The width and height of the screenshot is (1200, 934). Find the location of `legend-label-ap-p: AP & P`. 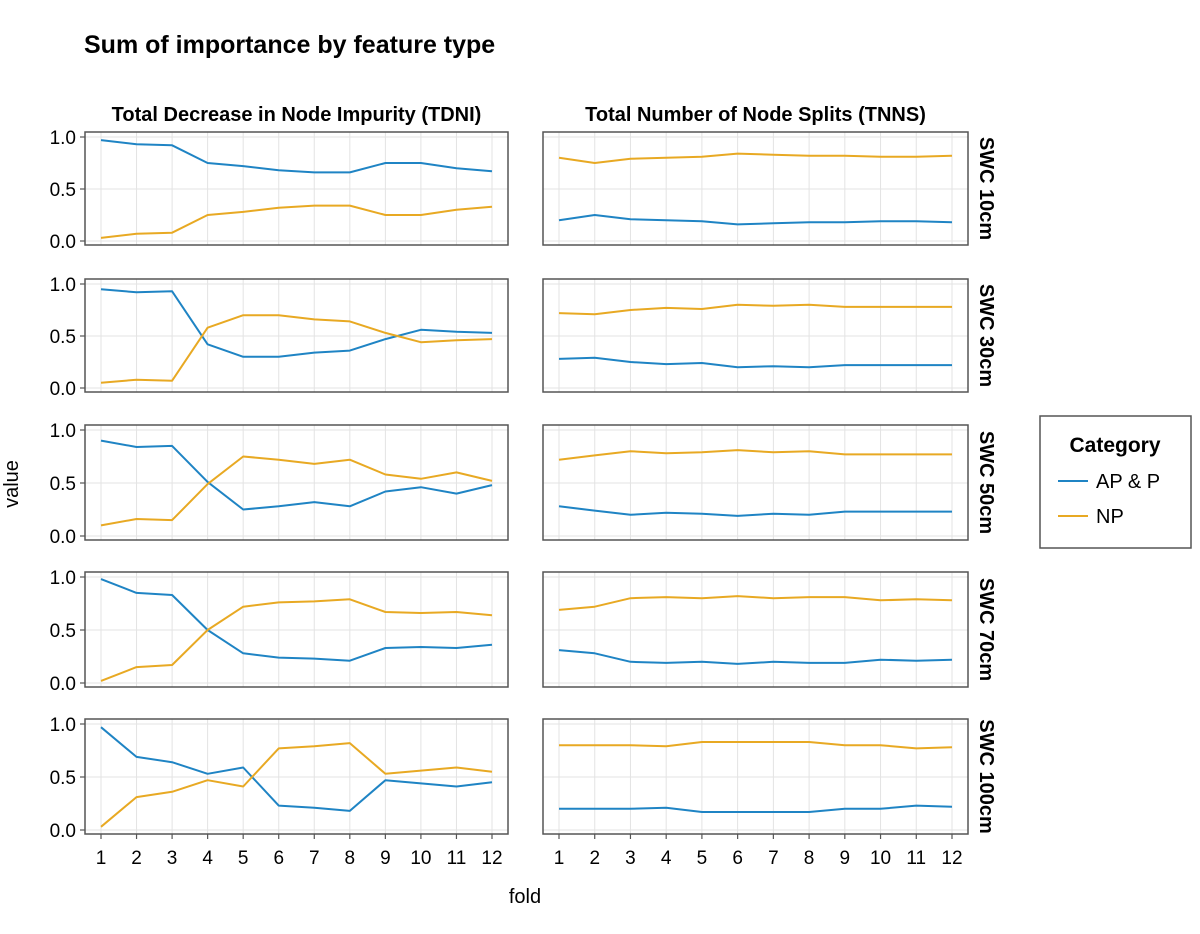

legend-label-ap-p: AP & P is located at coordinates (1128, 482).